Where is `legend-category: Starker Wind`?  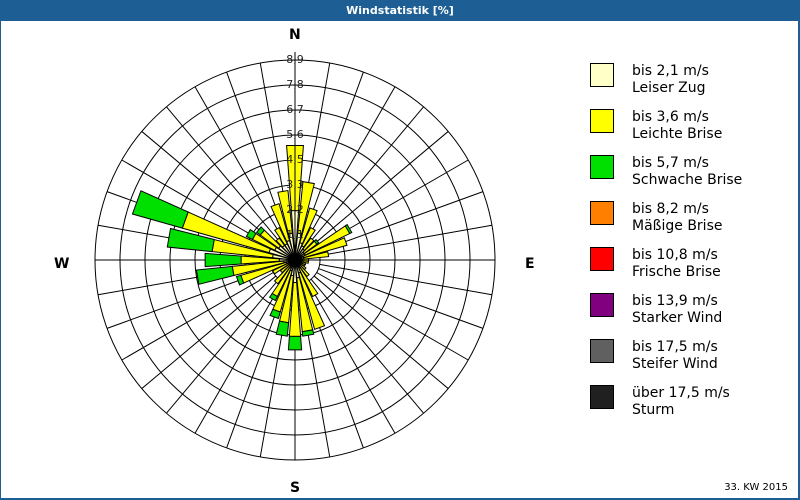 legend-category: Starker Wind is located at coordinates (677, 318).